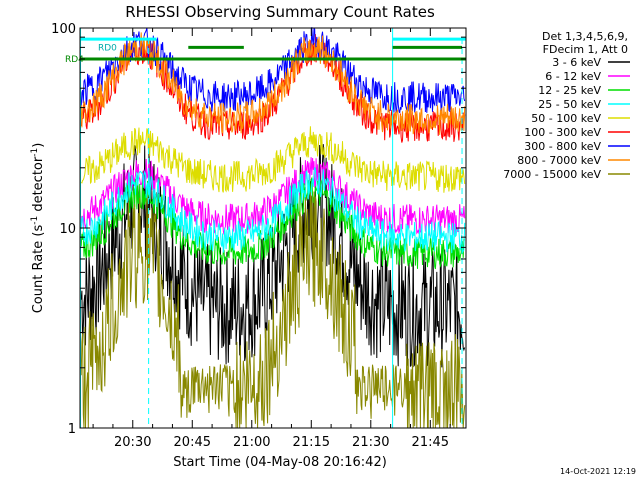 Image resolution: width=640 pixels, height=480 pixels. What do you see at coordinates (63, 29) in the screenshot?
I see `y-tick-label: 100` at bounding box center [63, 29].